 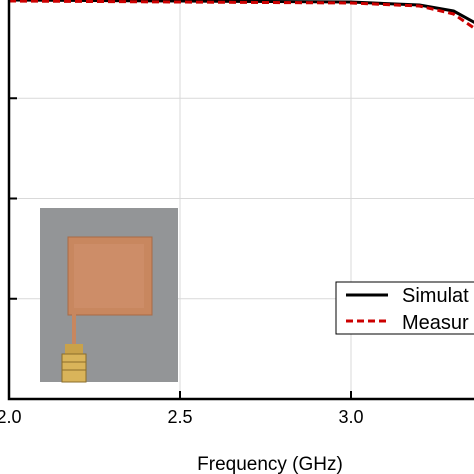 I want to click on x-tick-label: 2.5, so click(x=179, y=417).